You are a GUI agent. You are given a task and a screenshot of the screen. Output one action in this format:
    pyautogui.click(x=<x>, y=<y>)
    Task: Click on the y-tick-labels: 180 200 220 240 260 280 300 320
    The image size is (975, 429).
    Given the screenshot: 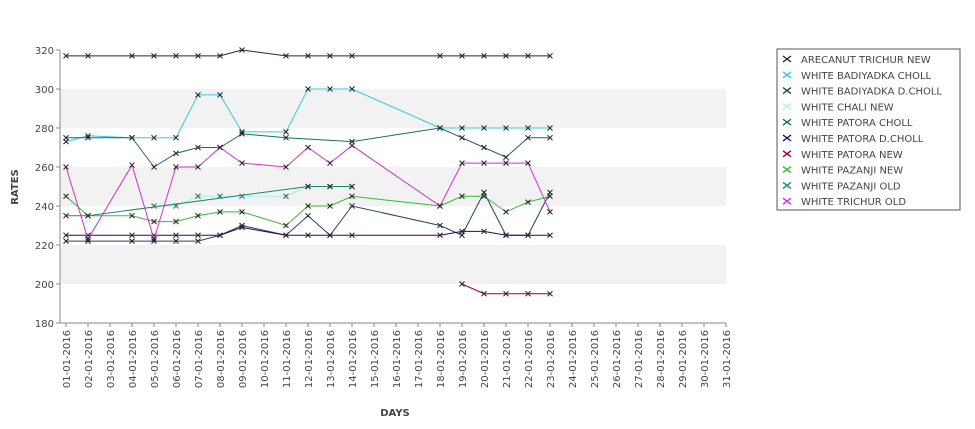 What is the action you would take?
    pyautogui.click(x=47, y=188)
    